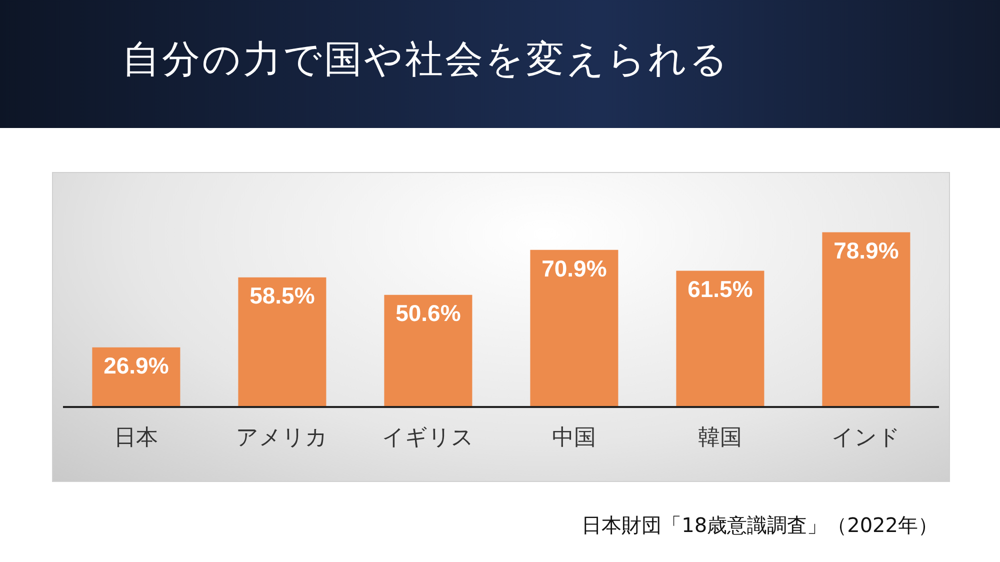  What do you see at coordinates (720, 289) in the screenshot?
I see `data-label: 61.5%` at bounding box center [720, 289].